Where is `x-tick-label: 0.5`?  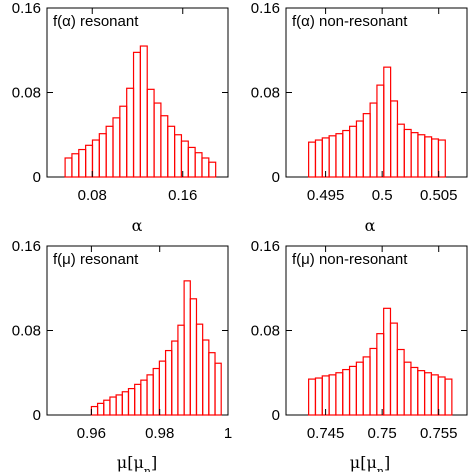 x-tick-label: 0.5 is located at coordinates (382, 195).